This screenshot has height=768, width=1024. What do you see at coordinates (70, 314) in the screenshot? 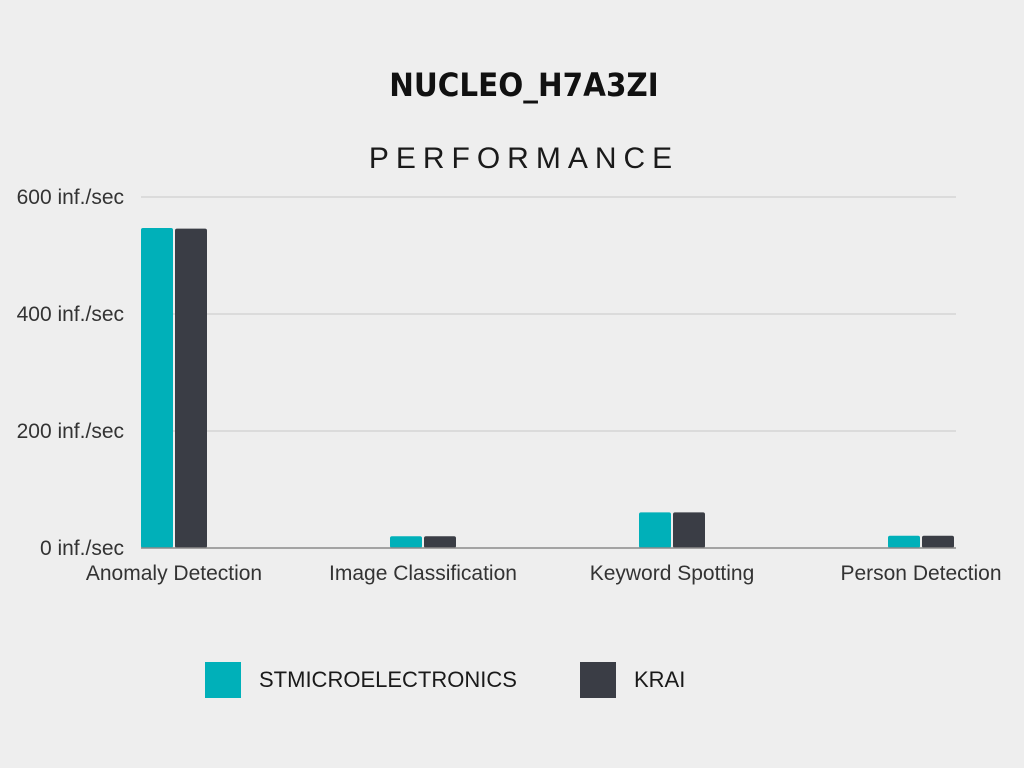
I see `y-tick-label: 400 inf./sec` at bounding box center [70, 314].